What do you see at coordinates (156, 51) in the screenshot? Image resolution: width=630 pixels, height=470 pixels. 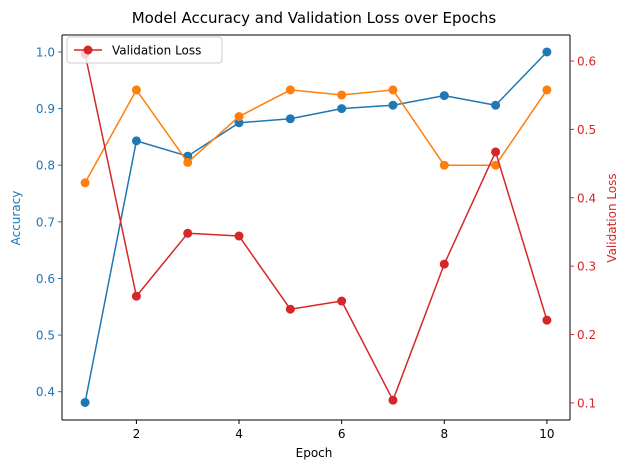 I see `legend-label-validation-loss: Validation Loss` at bounding box center [156, 51].